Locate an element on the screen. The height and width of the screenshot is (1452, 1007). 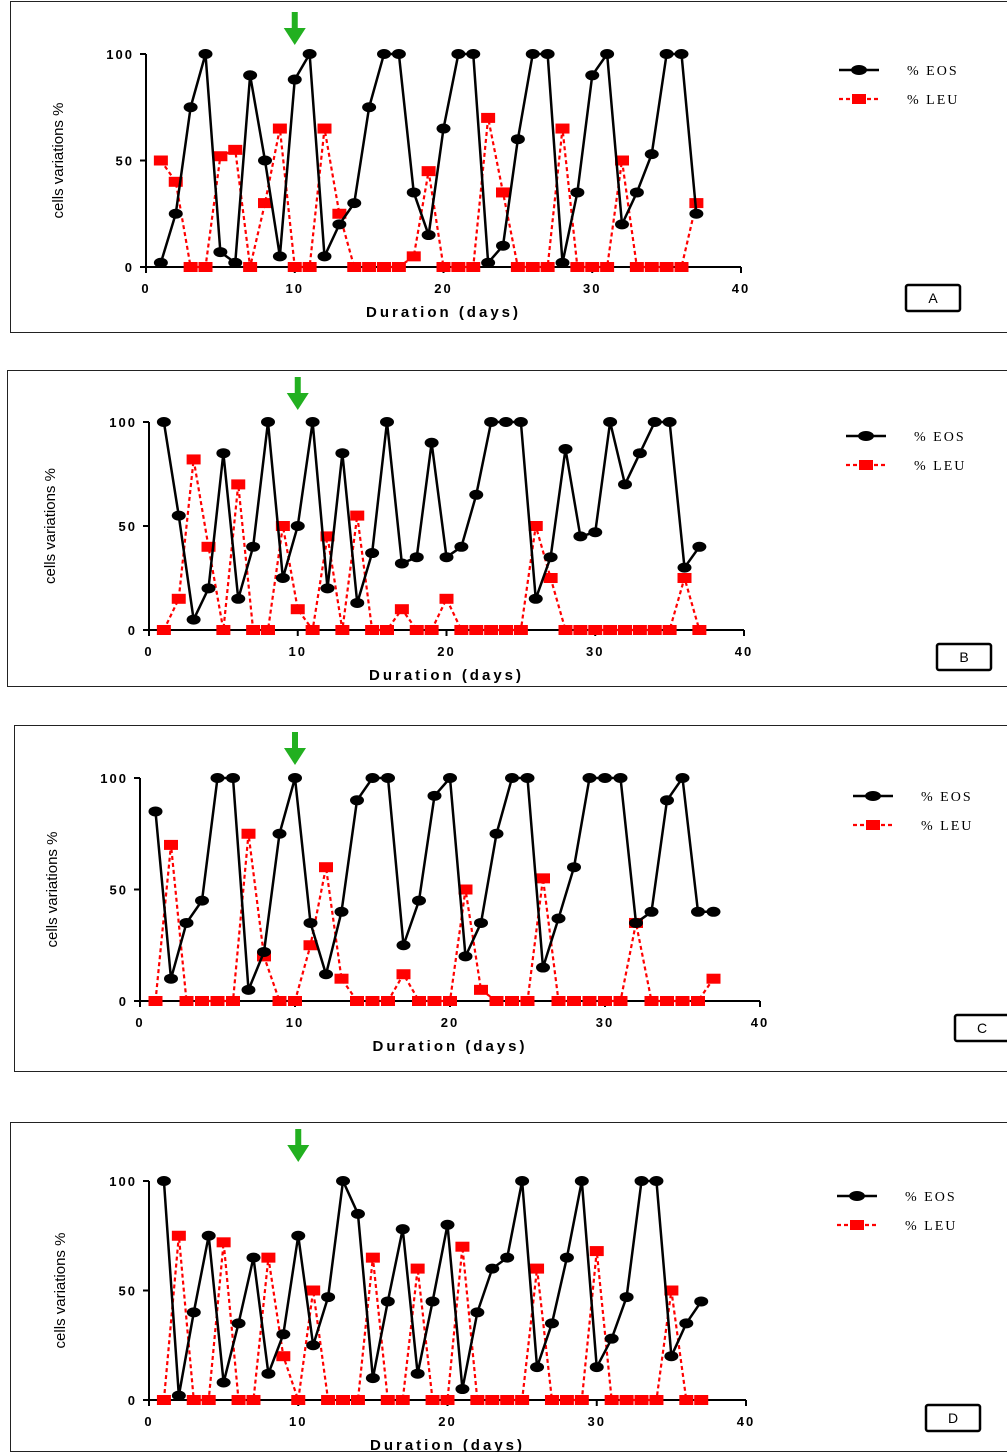
treatment-arrow-icon is located at coordinates (297, 393).